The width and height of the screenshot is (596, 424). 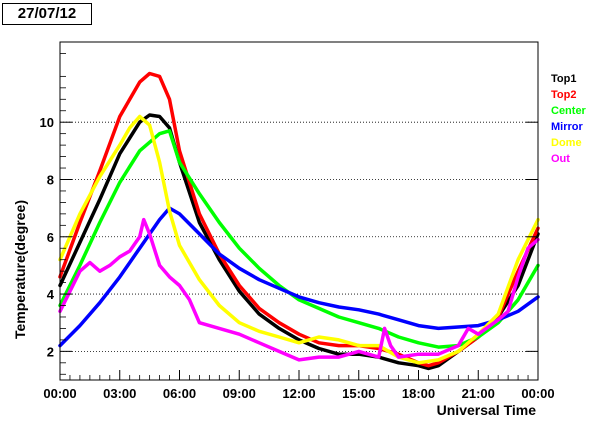 What do you see at coordinates (569, 111) in the screenshot?
I see `legend-label-center: Center` at bounding box center [569, 111].